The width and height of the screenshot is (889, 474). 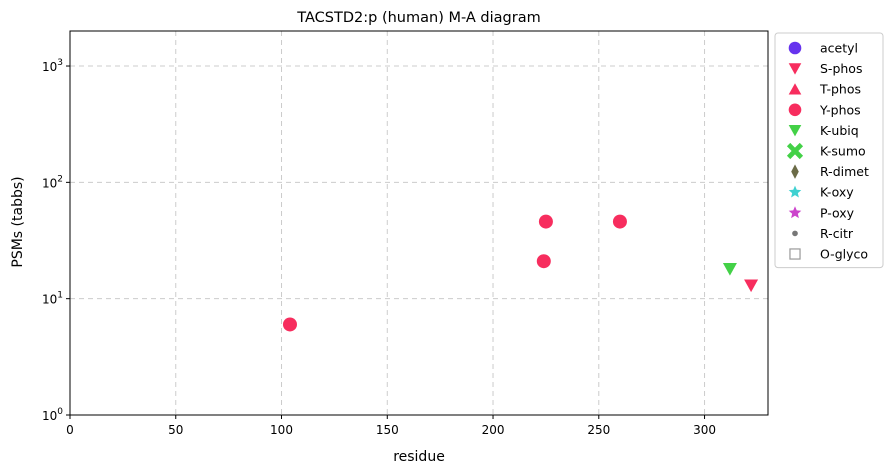 I want to click on x-tick-label: 250, so click(x=598, y=430).